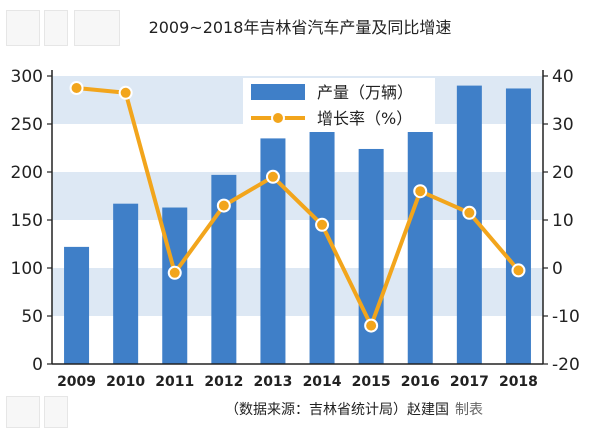 The width and height of the screenshot is (600, 434). What do you see at coordinates (469, 410) in the screenshot?
I see `source-made: 制表` at bounding box center [469, 410].